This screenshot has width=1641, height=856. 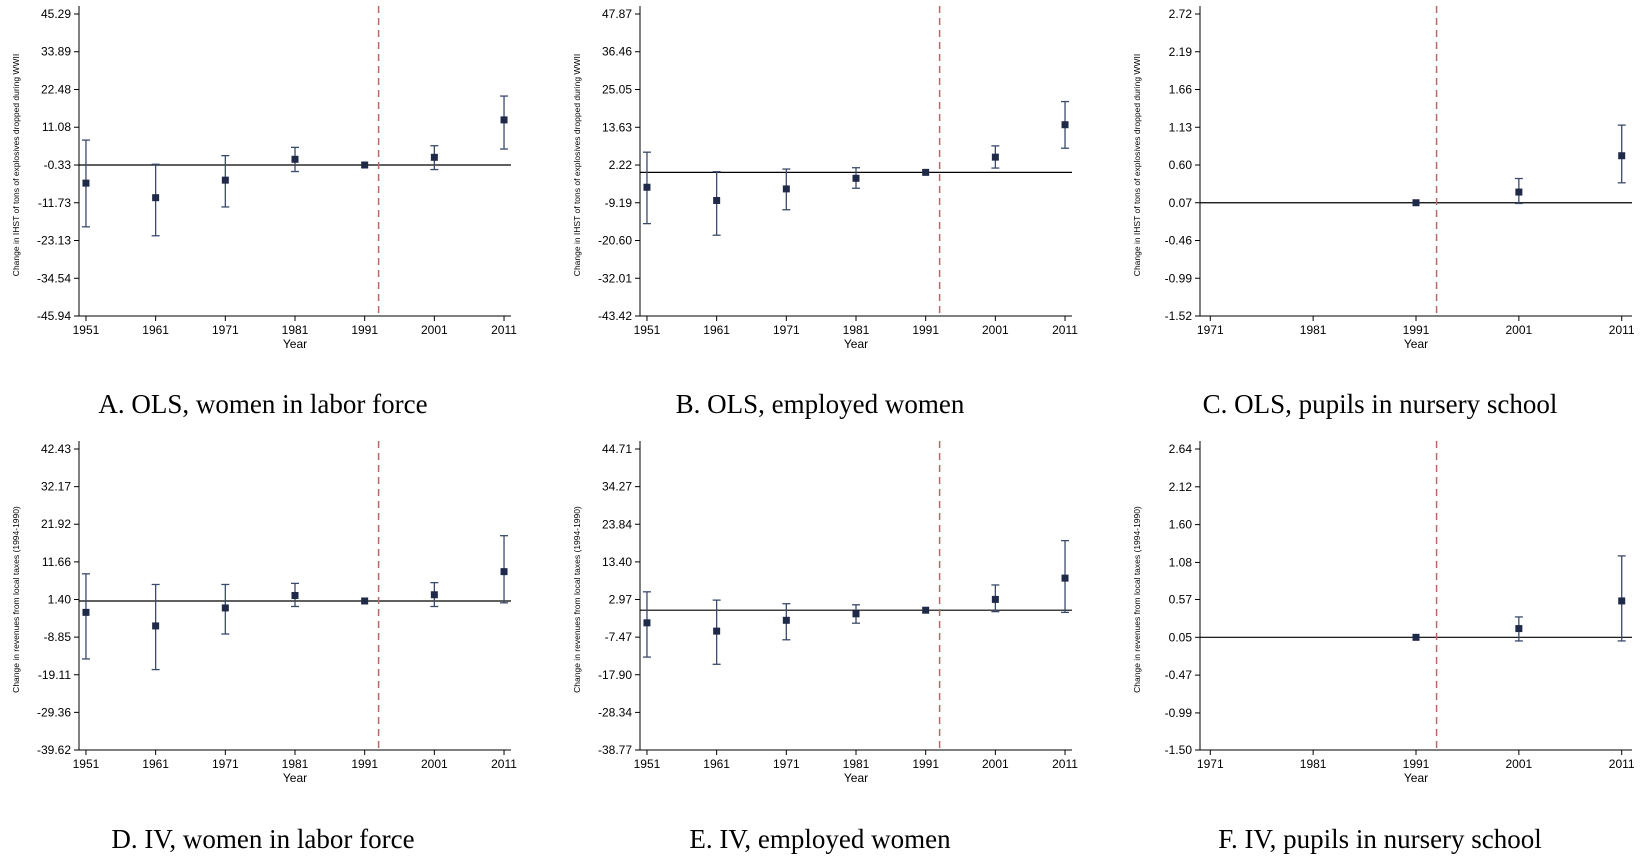 What do you see at coordinates (1179, 713) in the screenshot?
I see `y-tick-label: -0.99` at bounding box center [1179, 713].